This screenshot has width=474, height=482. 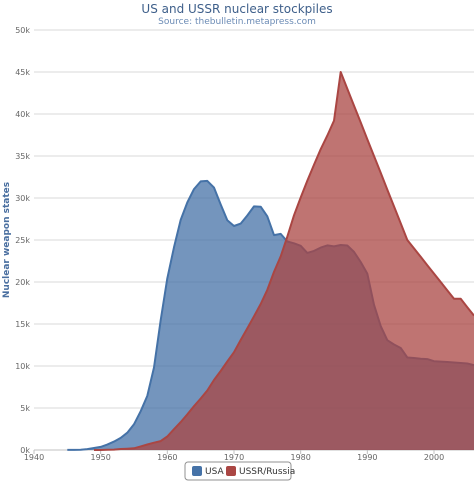 I want to click on chart-title: US and USSR nuclear stockpiles, so click(x=236, y=9).